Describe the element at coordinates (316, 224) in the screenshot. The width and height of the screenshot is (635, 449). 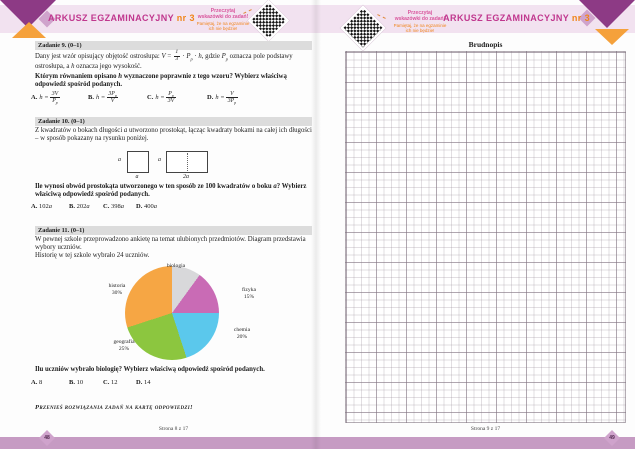
I see `page-seam` at that location.